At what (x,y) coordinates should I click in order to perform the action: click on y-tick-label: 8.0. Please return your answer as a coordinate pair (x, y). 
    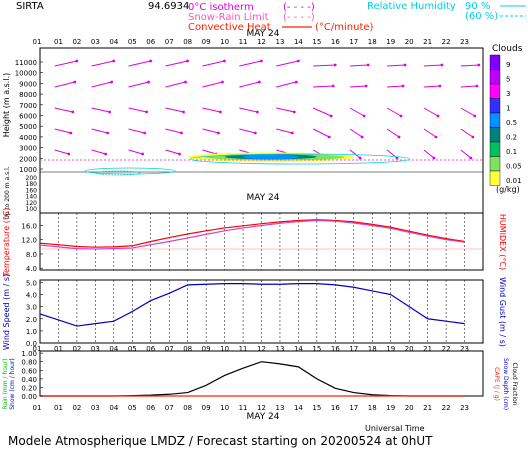
    Looking at the image, I should click on (31, 255).